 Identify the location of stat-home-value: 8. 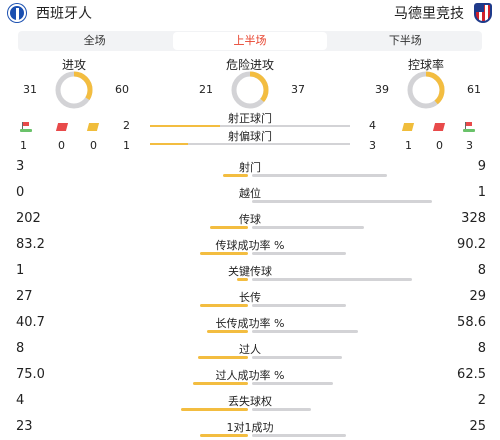
(20, 348).